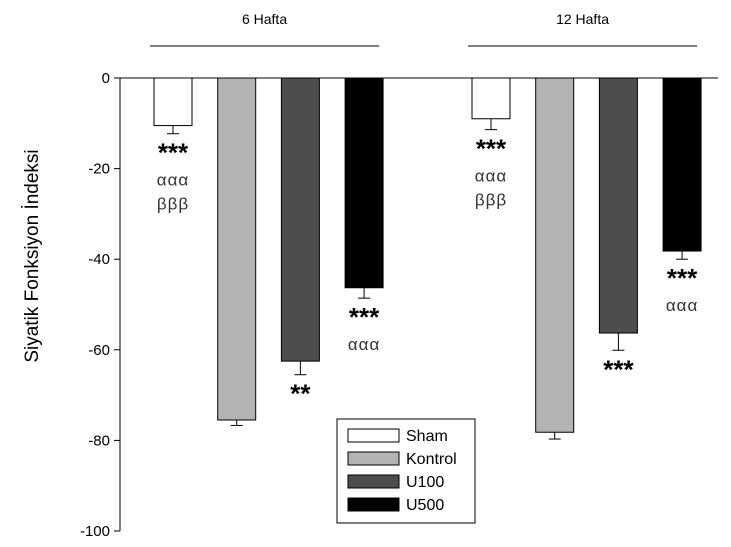  I want to click on legend-label-sham: Sham, so click(427, 436).